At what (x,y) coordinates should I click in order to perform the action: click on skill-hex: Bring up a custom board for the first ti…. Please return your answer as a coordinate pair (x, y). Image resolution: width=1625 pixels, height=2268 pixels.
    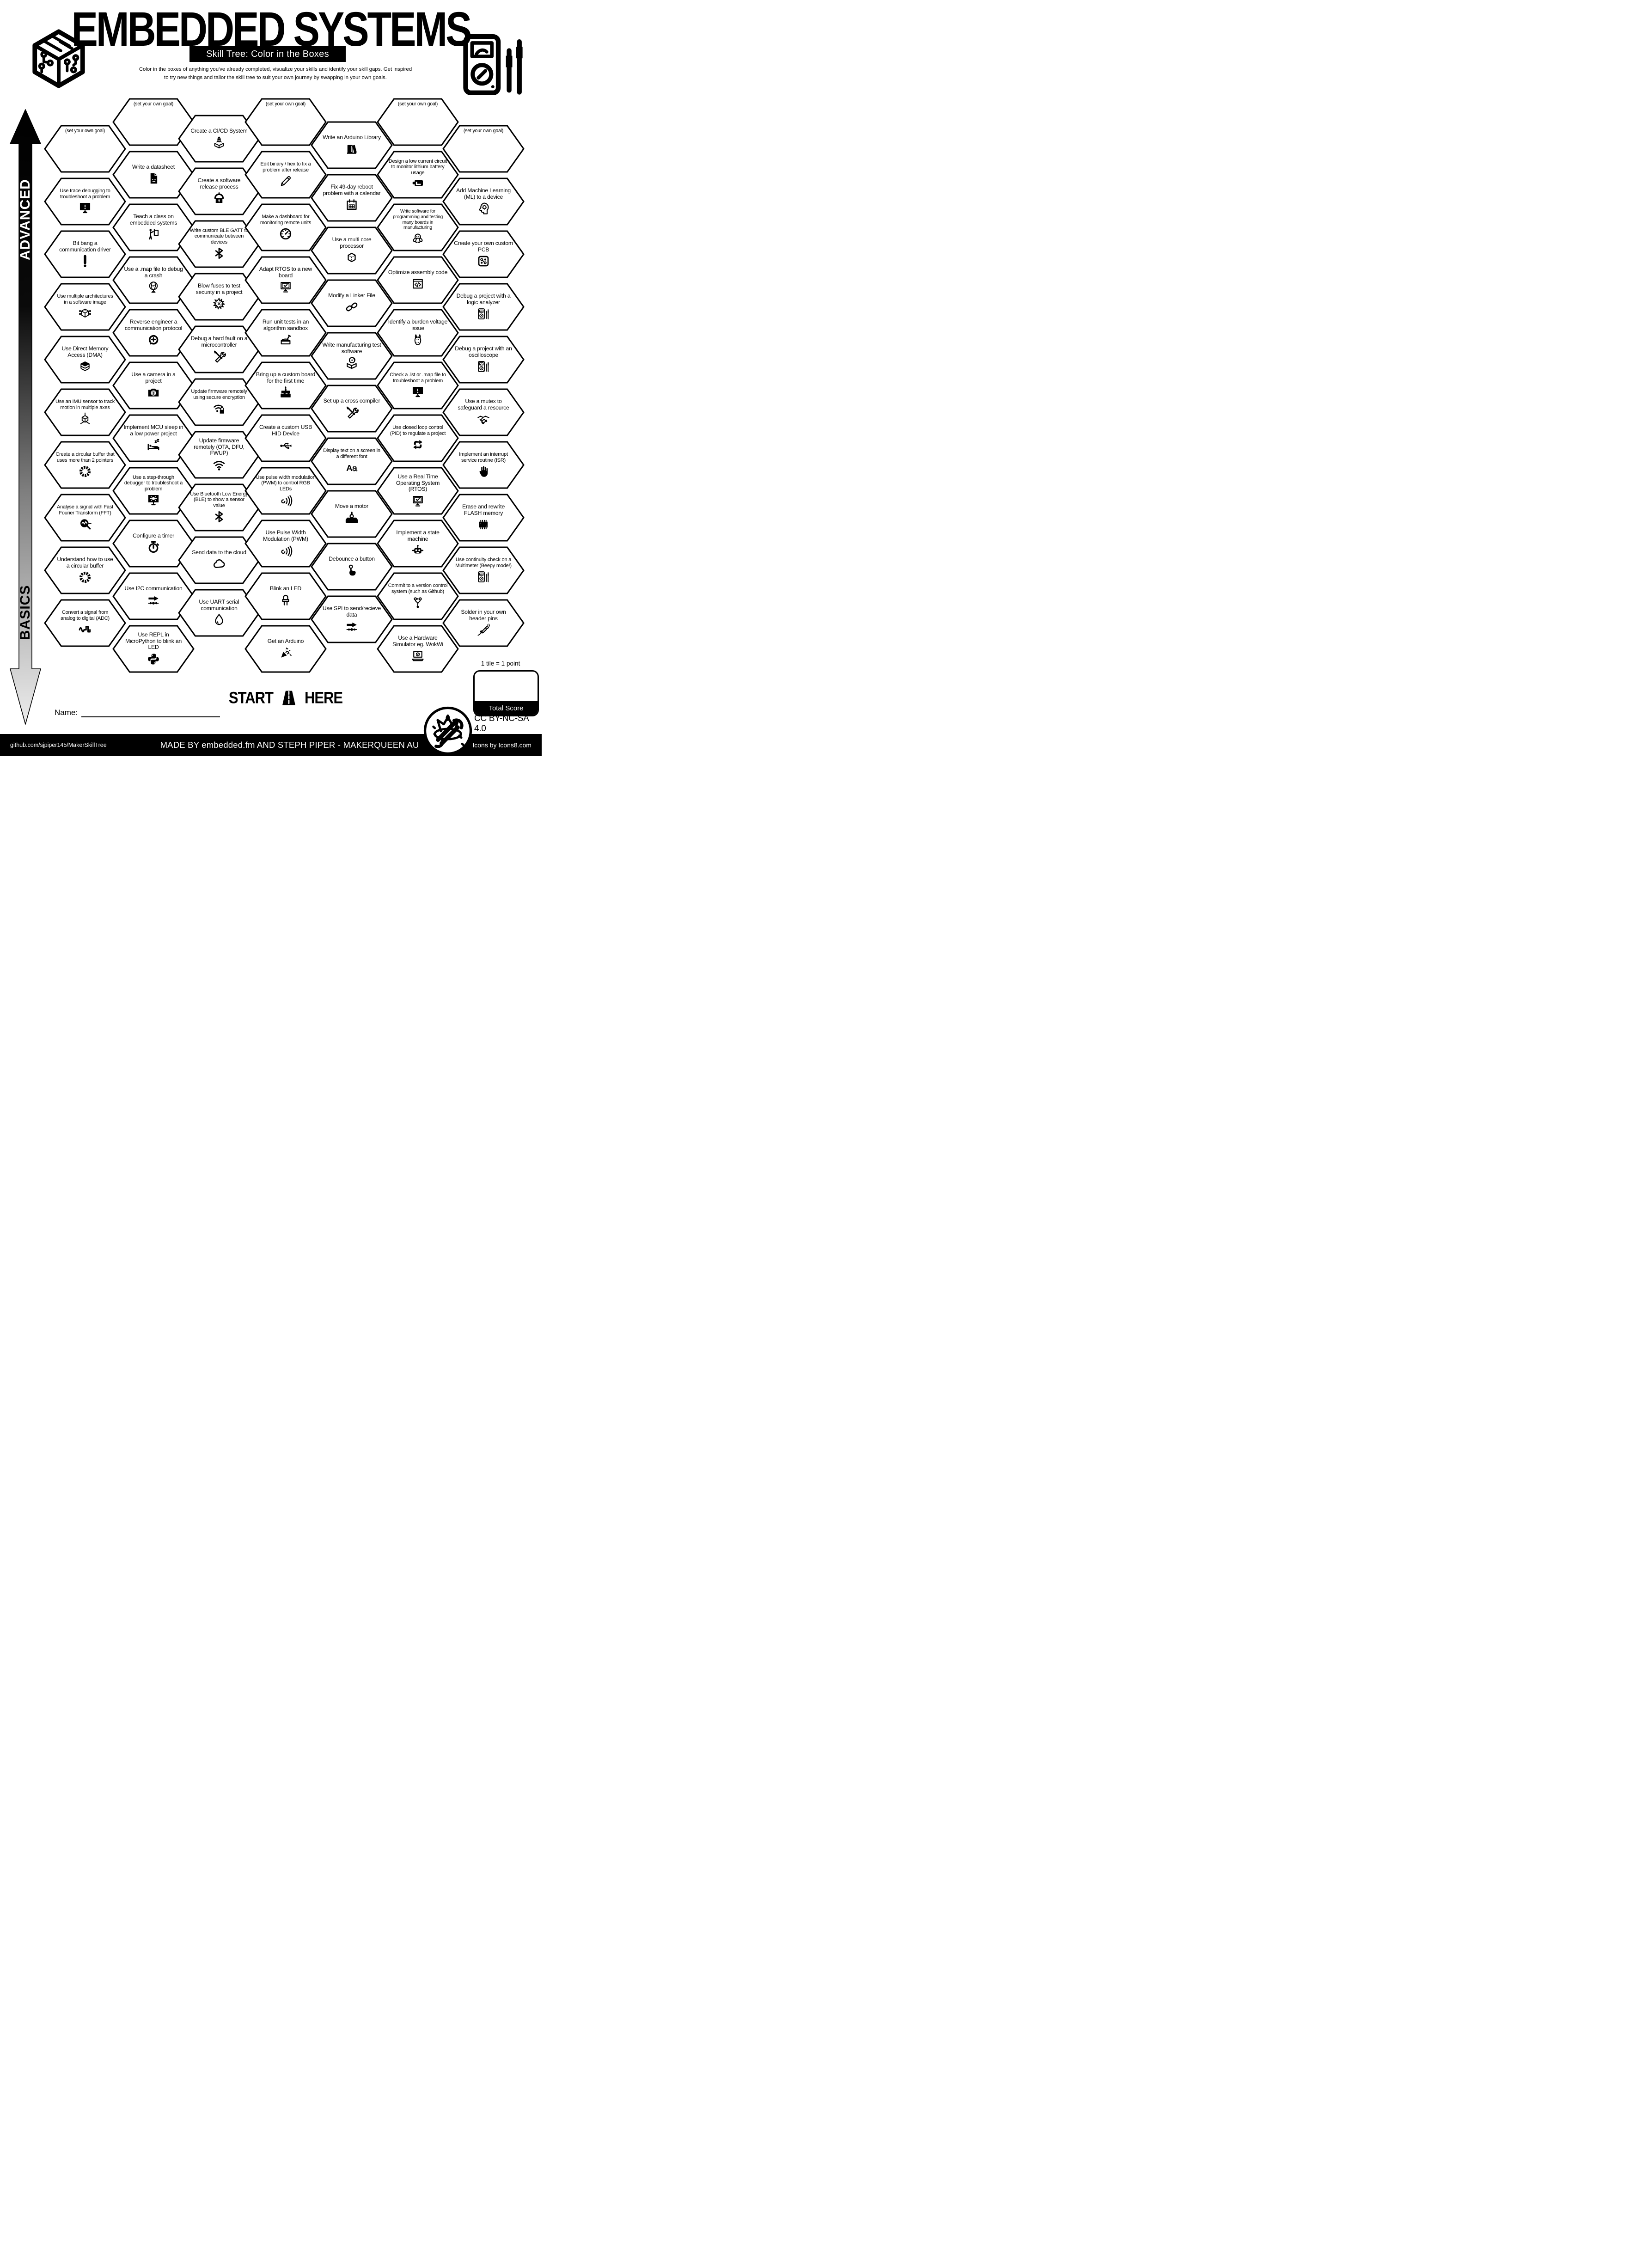
    Looking at the image, I should click on (285, 386).